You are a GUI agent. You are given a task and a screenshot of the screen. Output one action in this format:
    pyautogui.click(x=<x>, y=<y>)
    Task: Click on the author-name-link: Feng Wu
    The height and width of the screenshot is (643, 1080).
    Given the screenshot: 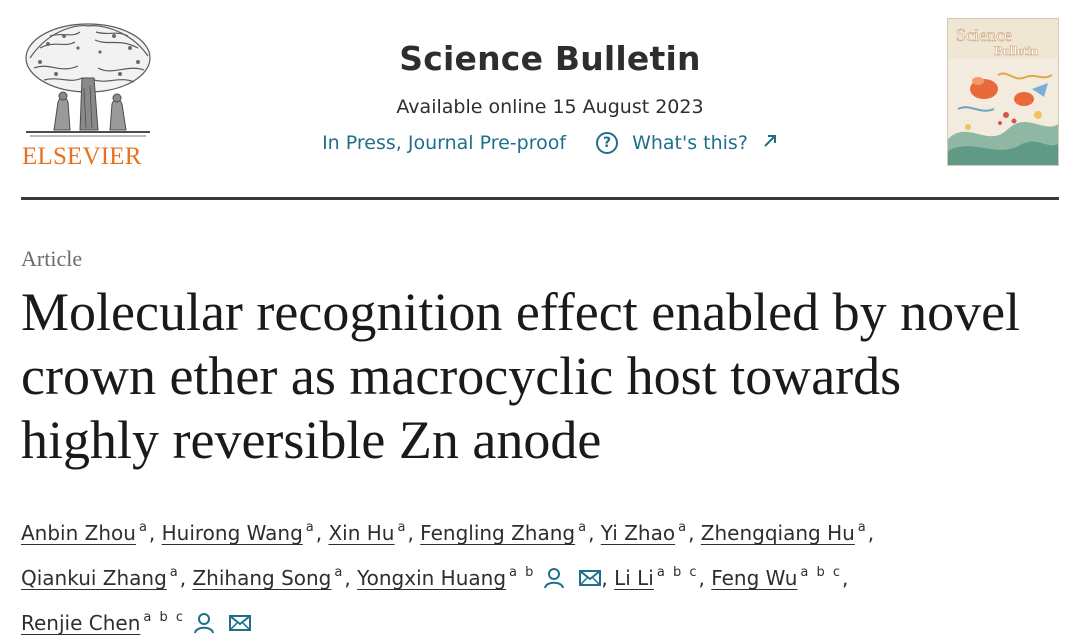 What is the action you would take?
    pyautogui.click(x=754, y=578)
    